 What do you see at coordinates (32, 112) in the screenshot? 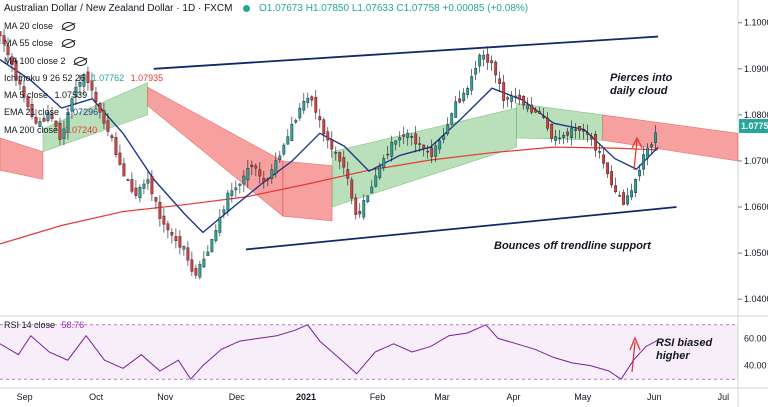
I see `indicator-label: EMA 21 close` at bounding box center [32, 112].